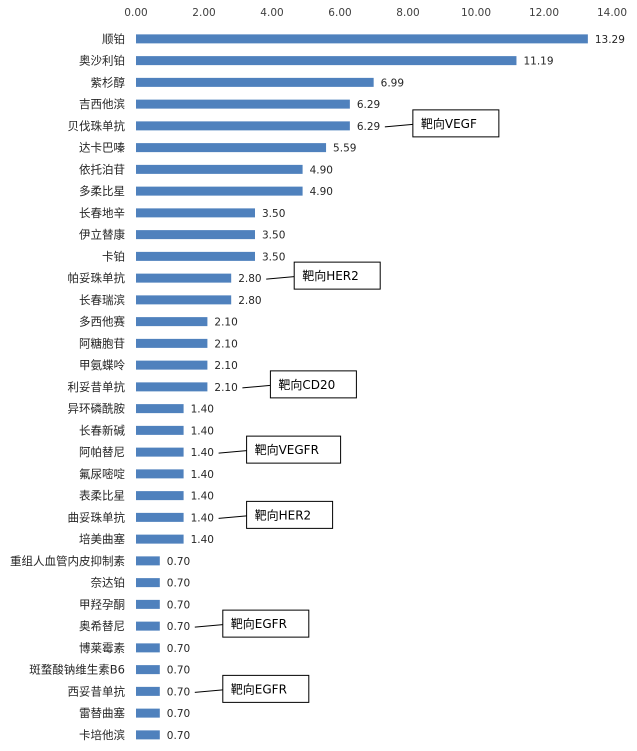 The width and height of the screenshot is (637, 751). I want to click on category-label: 卡培他滨, so click(102, 735).